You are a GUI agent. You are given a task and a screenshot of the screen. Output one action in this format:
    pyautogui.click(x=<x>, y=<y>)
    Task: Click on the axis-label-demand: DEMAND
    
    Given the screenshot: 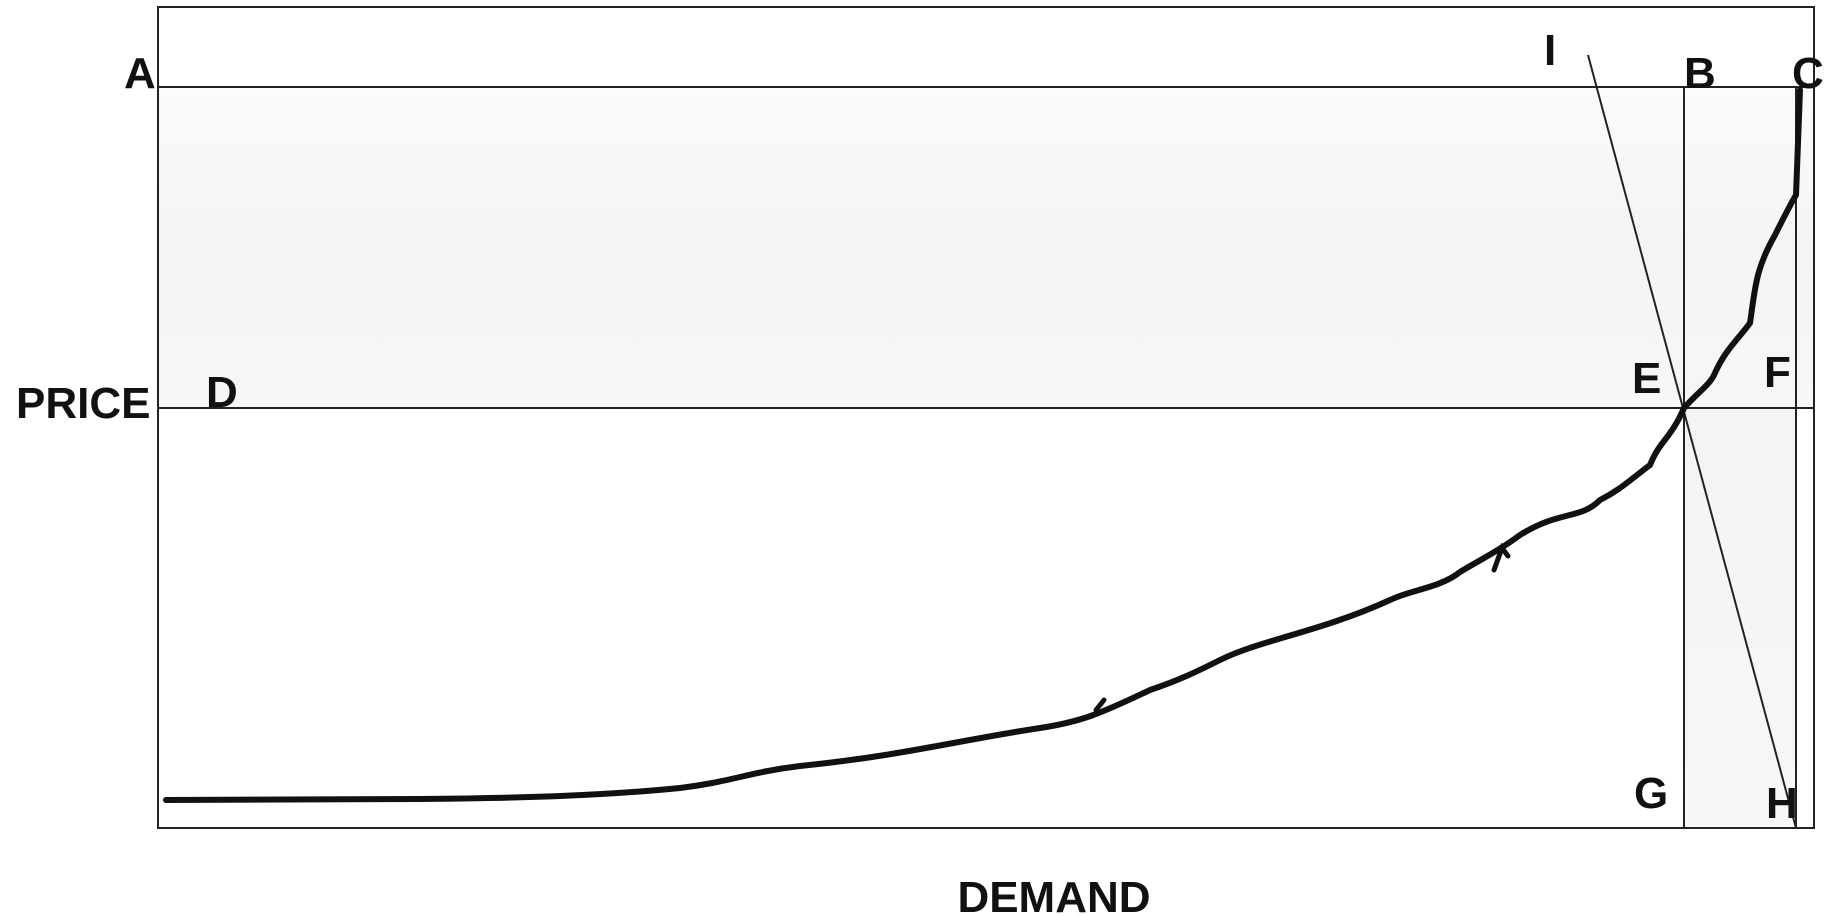 What is the action you would take?
    pyautogui.click(x=1053, y=894)
    